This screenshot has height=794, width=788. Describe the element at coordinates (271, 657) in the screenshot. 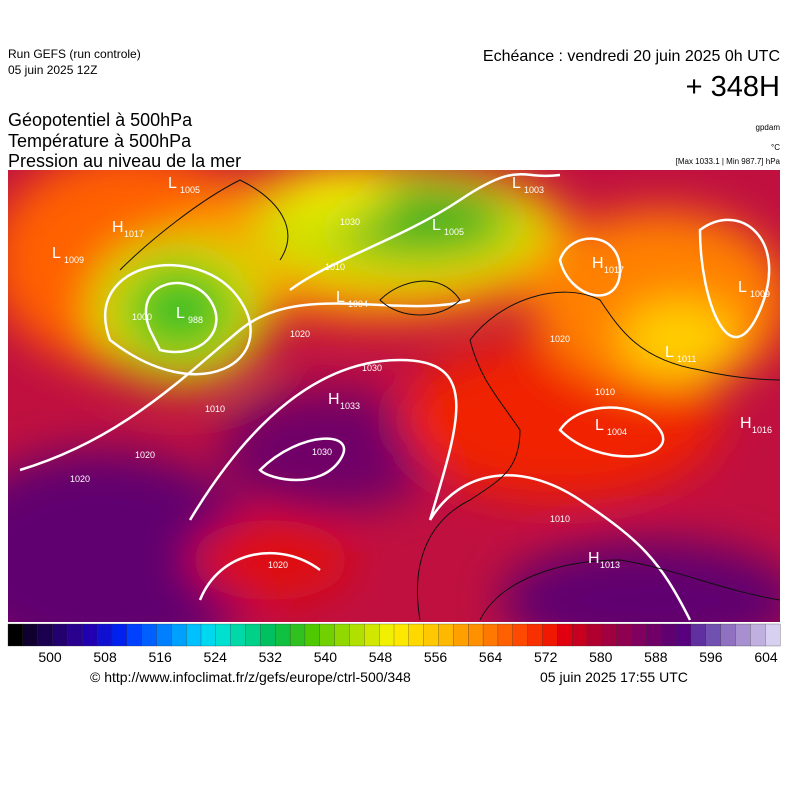

I see `colorbar-tick-label: 532` at that location.